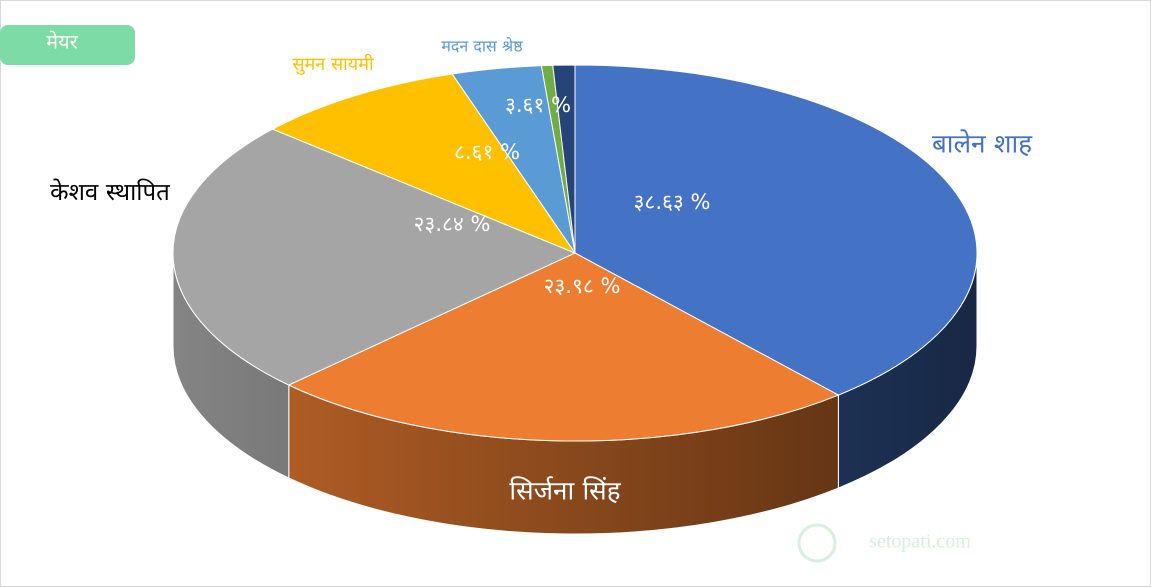 The height and width of the screenshot is (587, 1151). I want to click on chart-title: मेयर, so click(62, 42).